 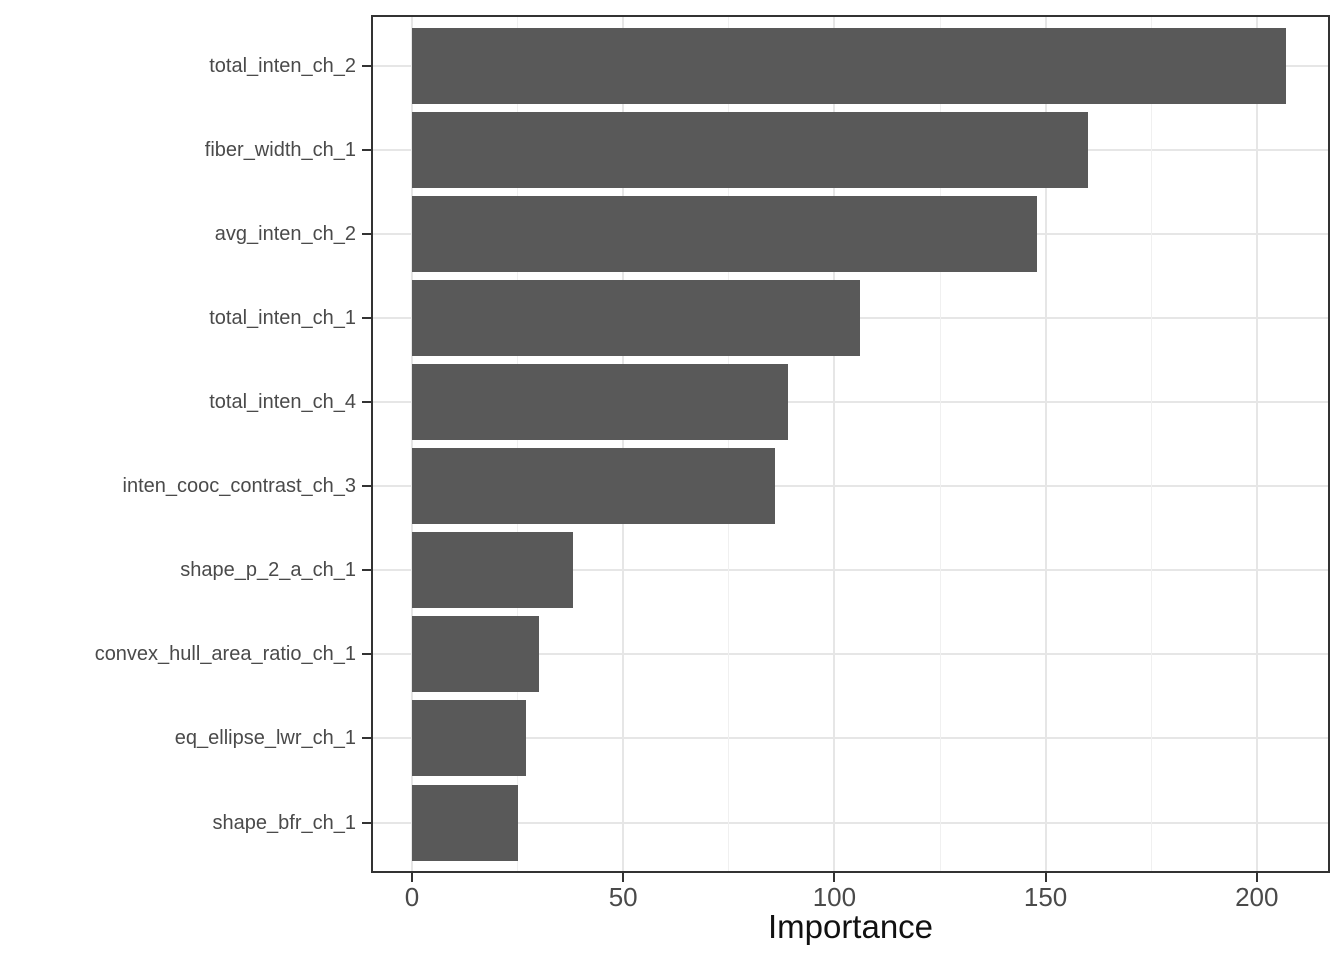 What do you see at coordinates (265, 738) in the screenshot?
I see `y-axis-label: eq_ellipse_lwr_ch_1` at bounding box center [265, 738].